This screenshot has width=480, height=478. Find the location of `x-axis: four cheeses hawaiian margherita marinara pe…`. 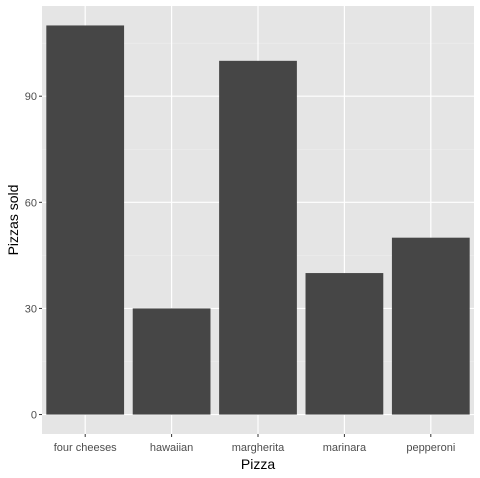

x-axis: four cheeses hawaiian margherita marinara pe… is located at coordinates (254, 444).